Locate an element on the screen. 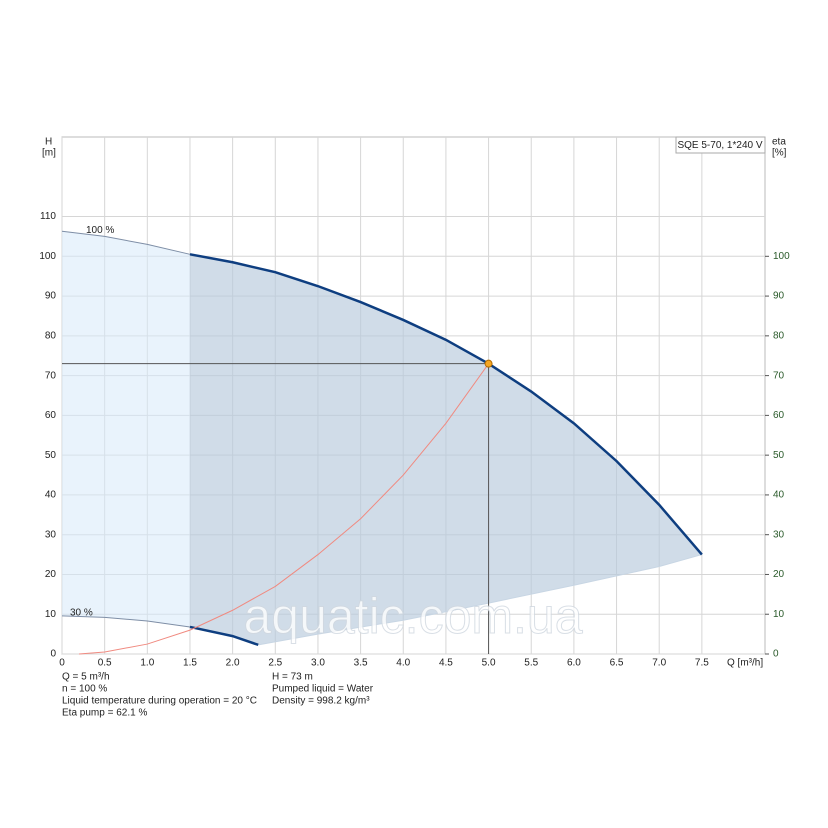  y2-tick-label: 90 is located at coordinates (779, 296).